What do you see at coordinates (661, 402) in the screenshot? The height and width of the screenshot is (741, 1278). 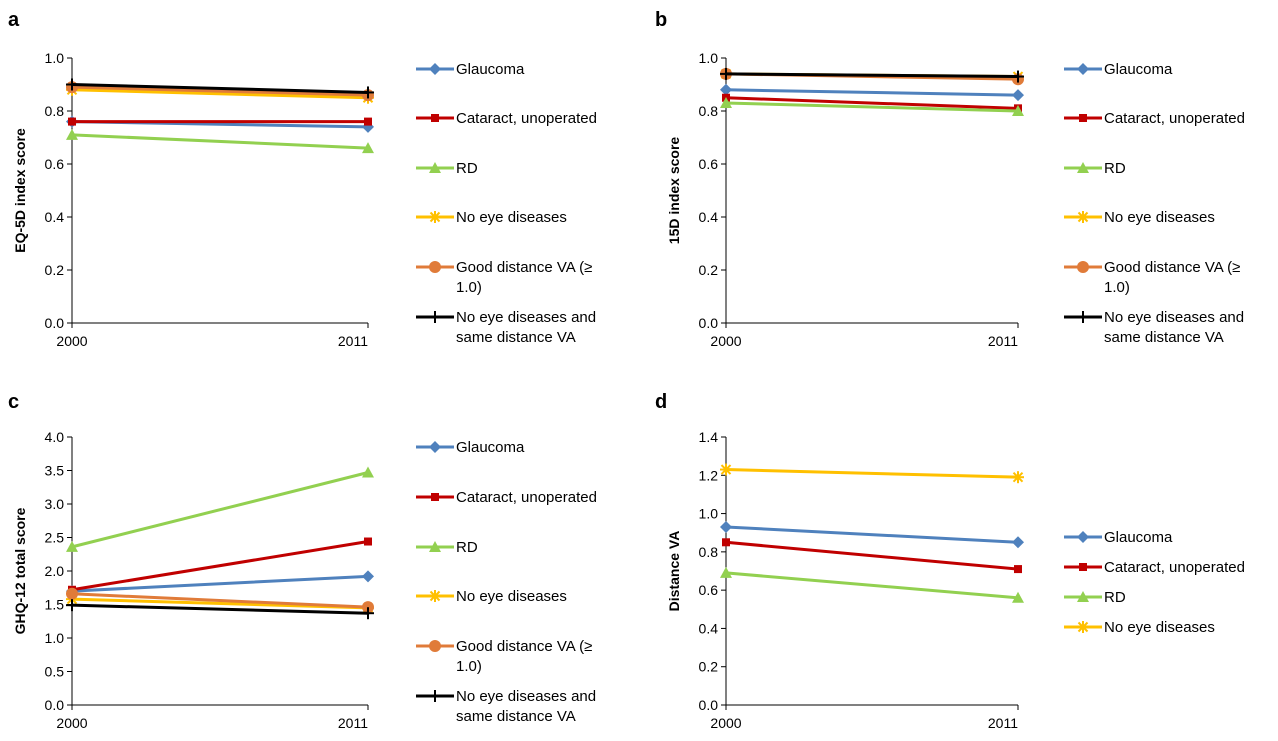 I see `panel-letter: d` at bounding box center [661, 402].